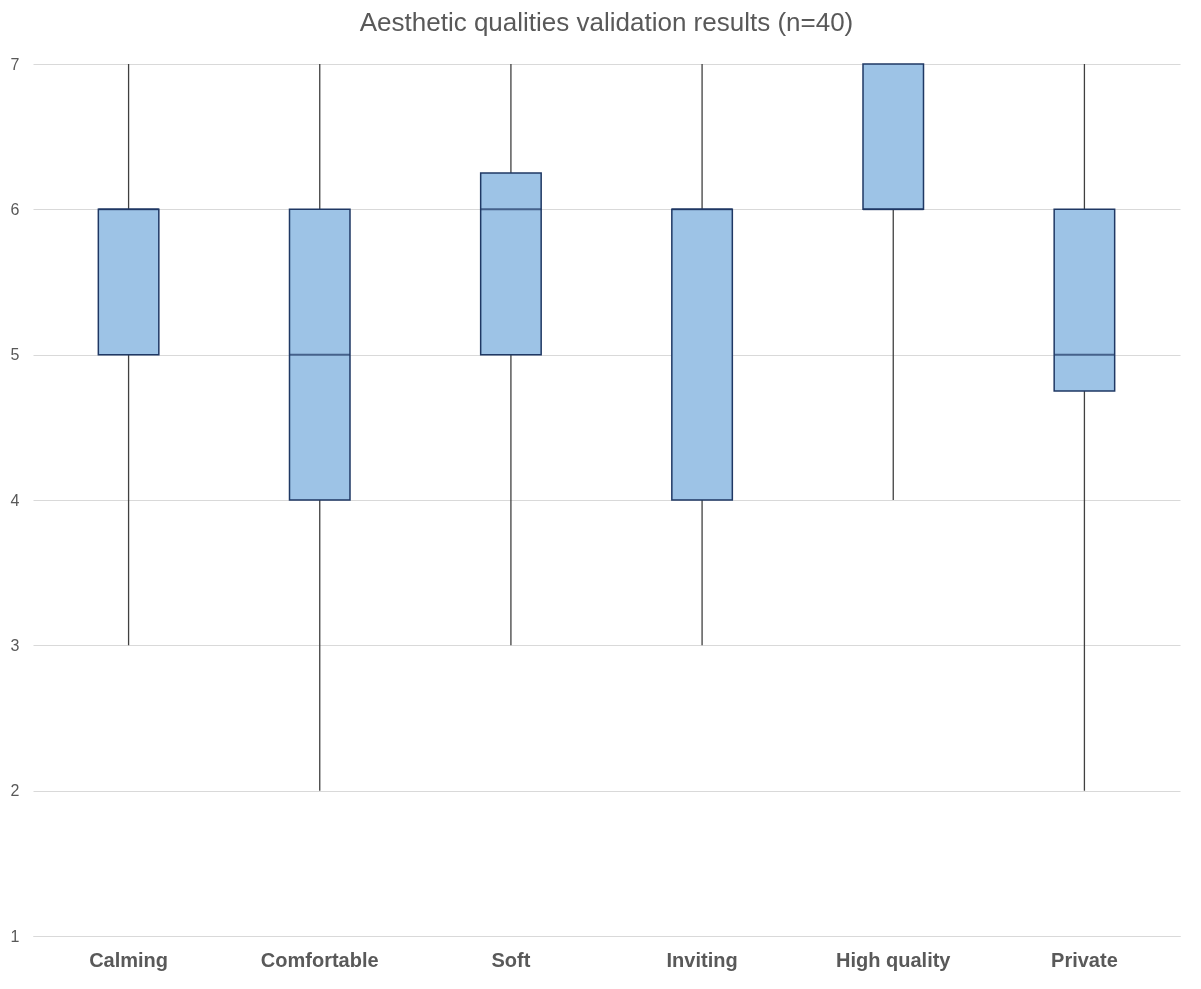  Describe the element at coordinates (15, 500) in the screenshot. I see `y-tick-label: 4` at that location.